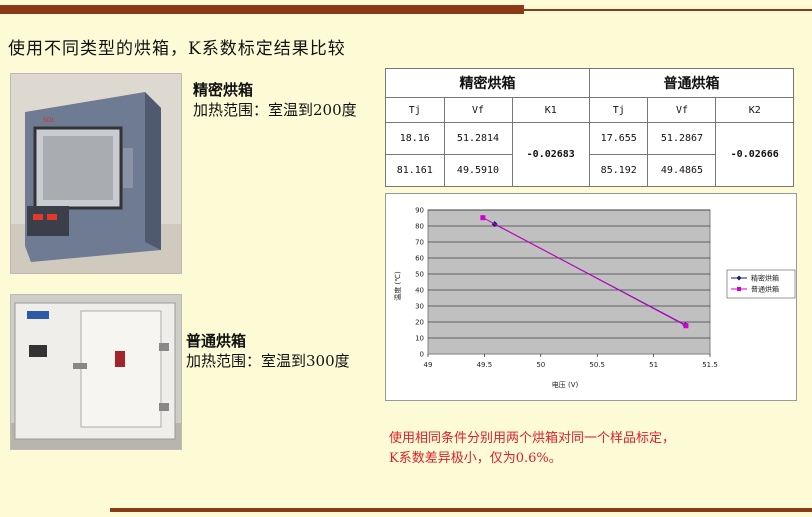 This screenshot has height=517, width=812. Describe the element at coordinates (422, 355) in the screenshot. I see `y-tick-label: 0` at that location.